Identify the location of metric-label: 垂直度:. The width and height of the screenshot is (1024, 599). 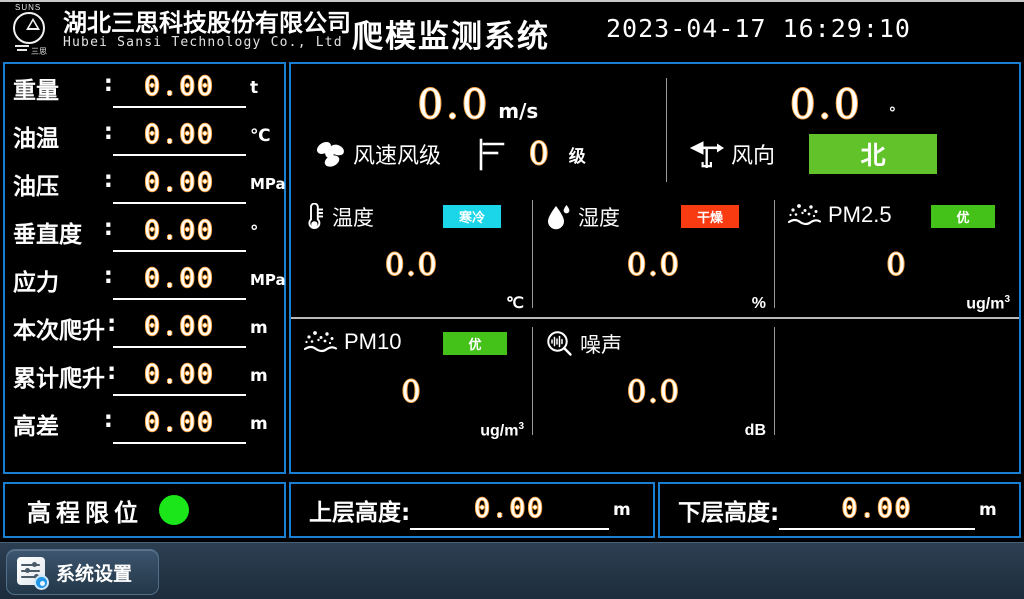
(63, 231).